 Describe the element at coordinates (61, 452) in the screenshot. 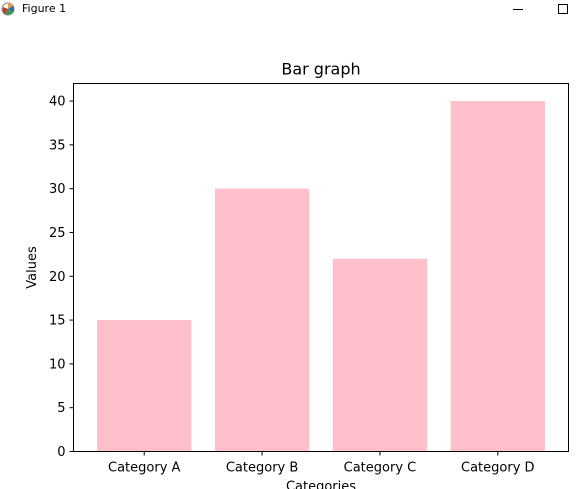

I see `y-tick-label: 0` at that location.